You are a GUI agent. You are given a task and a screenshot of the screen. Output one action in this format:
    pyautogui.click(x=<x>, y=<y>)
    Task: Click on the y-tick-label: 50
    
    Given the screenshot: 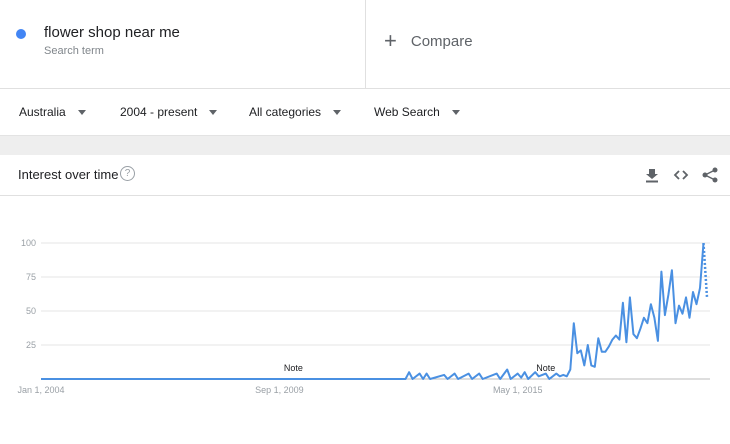 What is the action you would take?
    pyautogui.click(x=31, y=311)
    